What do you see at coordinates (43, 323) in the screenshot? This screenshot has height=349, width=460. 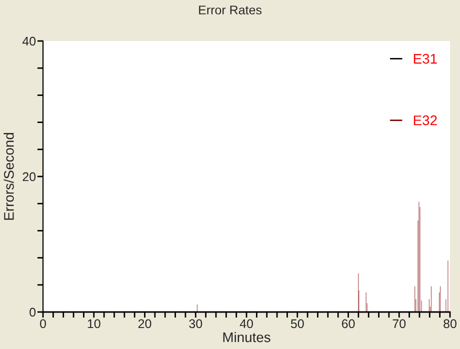 I see `x-tick-label: 0` at bounding box center [43, 323].